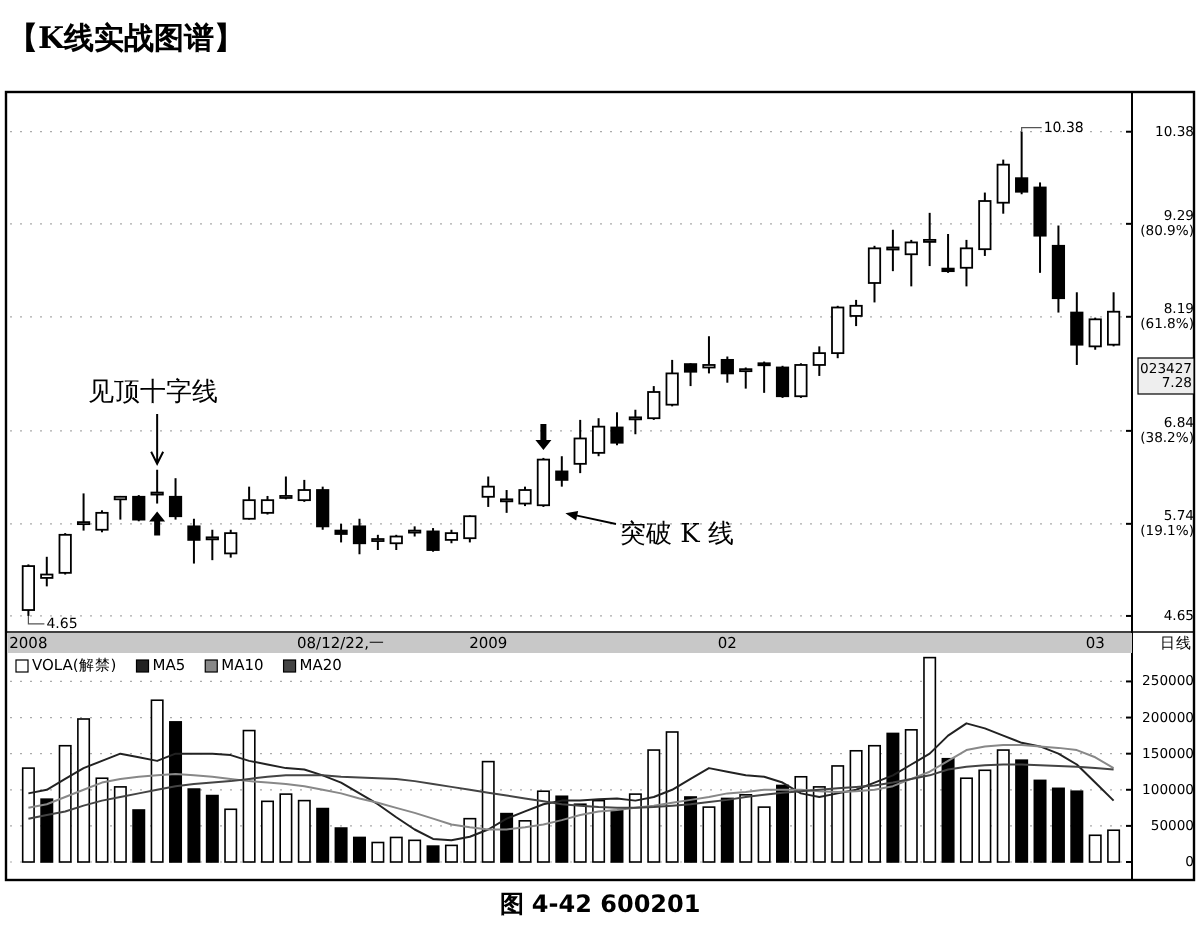  What do you see at coordinates (126, 37) in the screenshot?
I see `chart-title: 【K线实战图谱】` at bounding box center [126, 37].